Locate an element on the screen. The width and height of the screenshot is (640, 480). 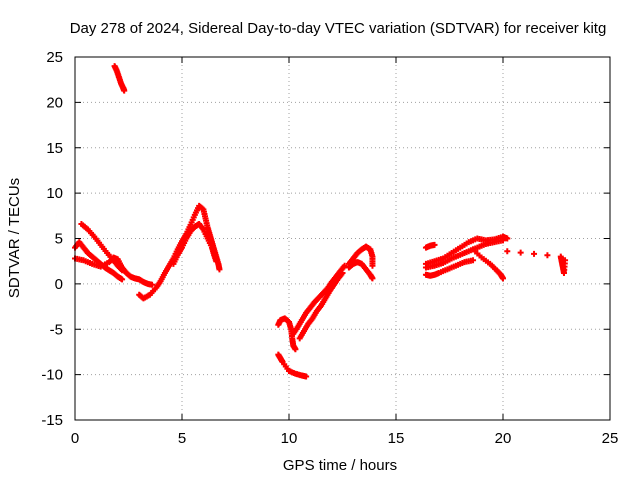
series-cluster-13h-a is located at coordinates (360, 256).